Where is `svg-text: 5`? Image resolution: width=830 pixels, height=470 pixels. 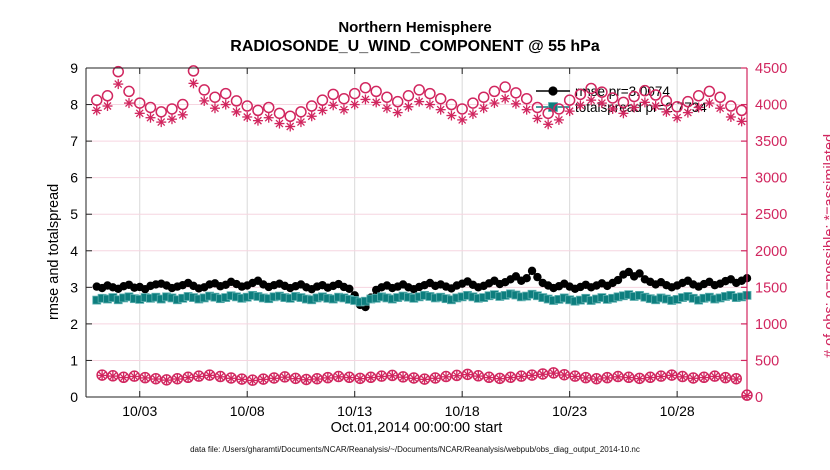 svg-text: 5 is located at coordinates (74, 214).